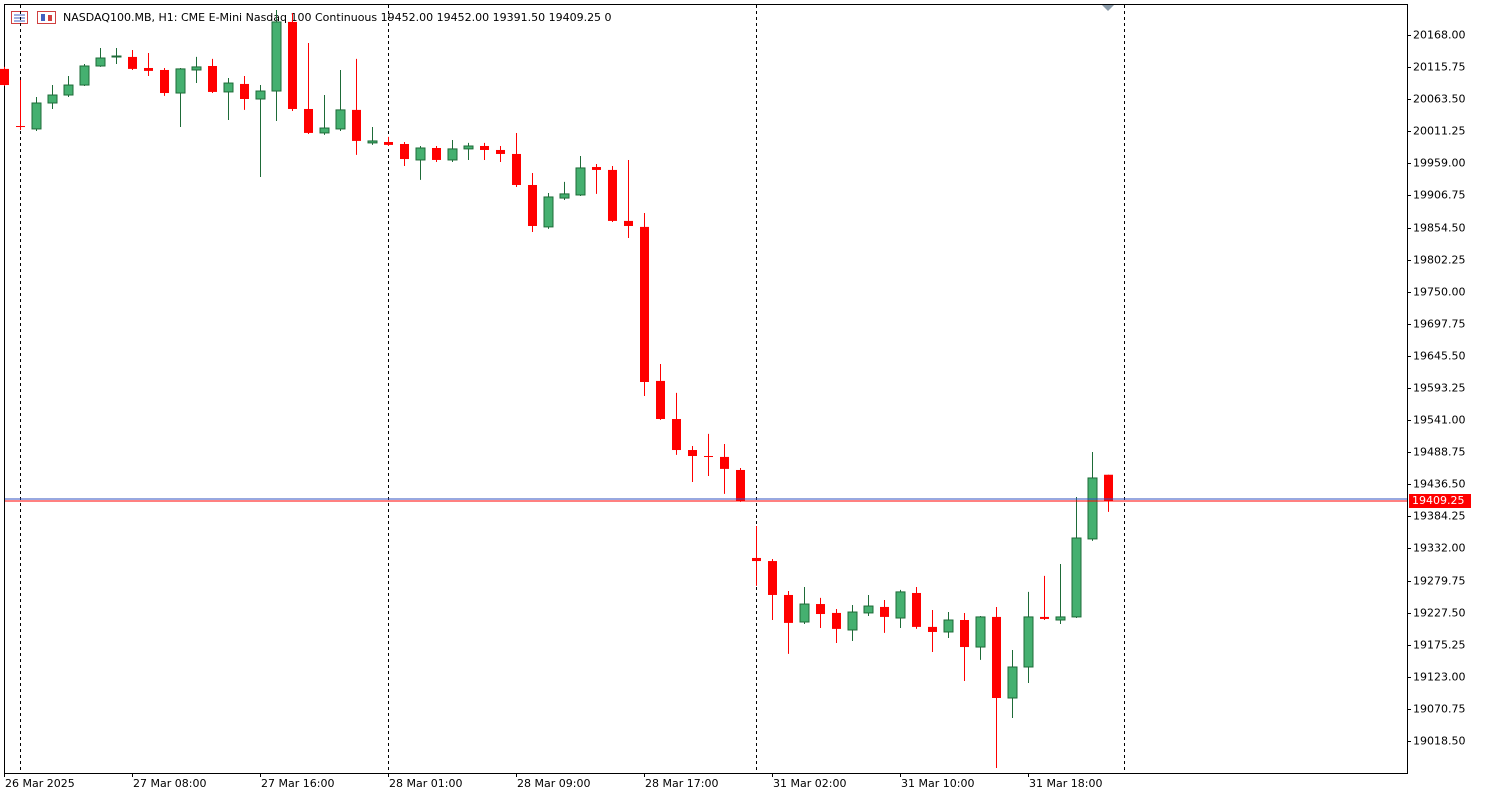  I want to click on icon, so click(46, 17).